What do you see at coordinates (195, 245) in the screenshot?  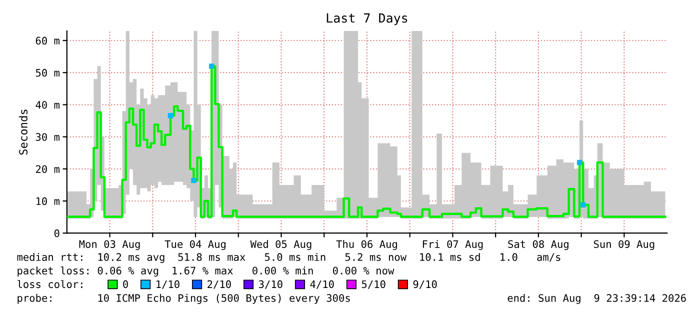 I see `x-tick-label: Tue 04 Aug` at bounding box center [195, 245].